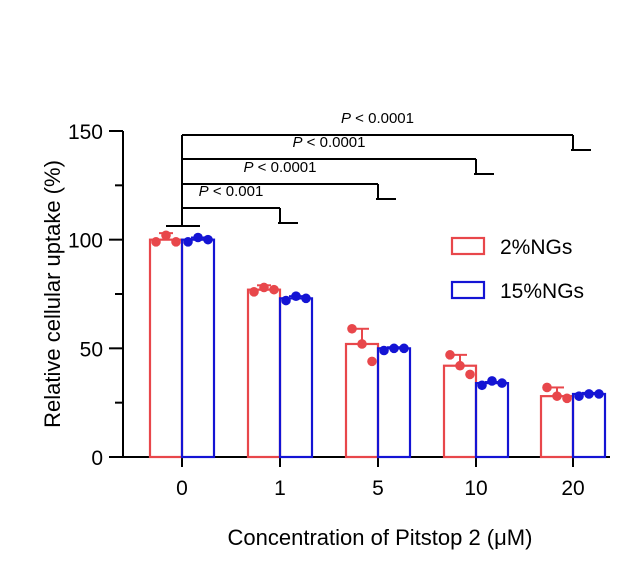 This screenshot has width=620, height=561. I want to click on legend: 2%NGs 15%NGs, so click(517, 269).